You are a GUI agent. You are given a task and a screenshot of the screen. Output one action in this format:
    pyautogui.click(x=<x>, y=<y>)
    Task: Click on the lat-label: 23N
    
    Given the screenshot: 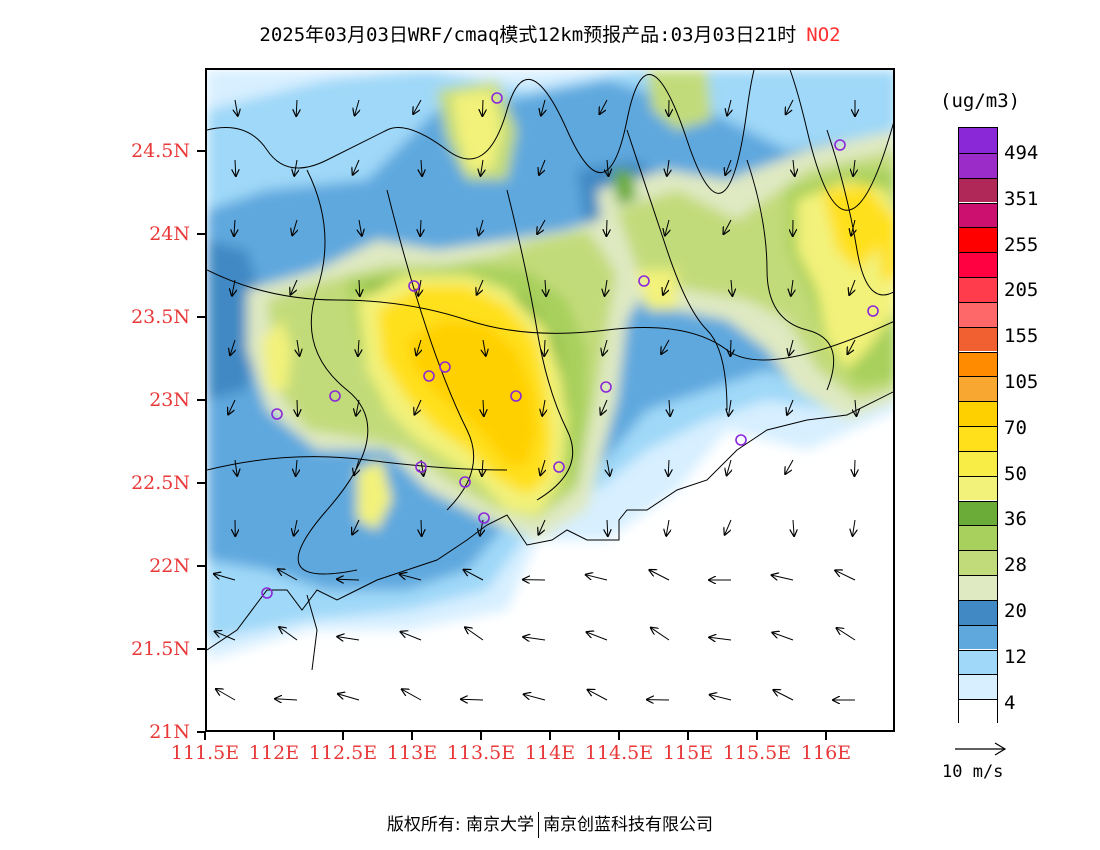 What is the action you would take?
    pyautogui.click(x=169, y=400)
    